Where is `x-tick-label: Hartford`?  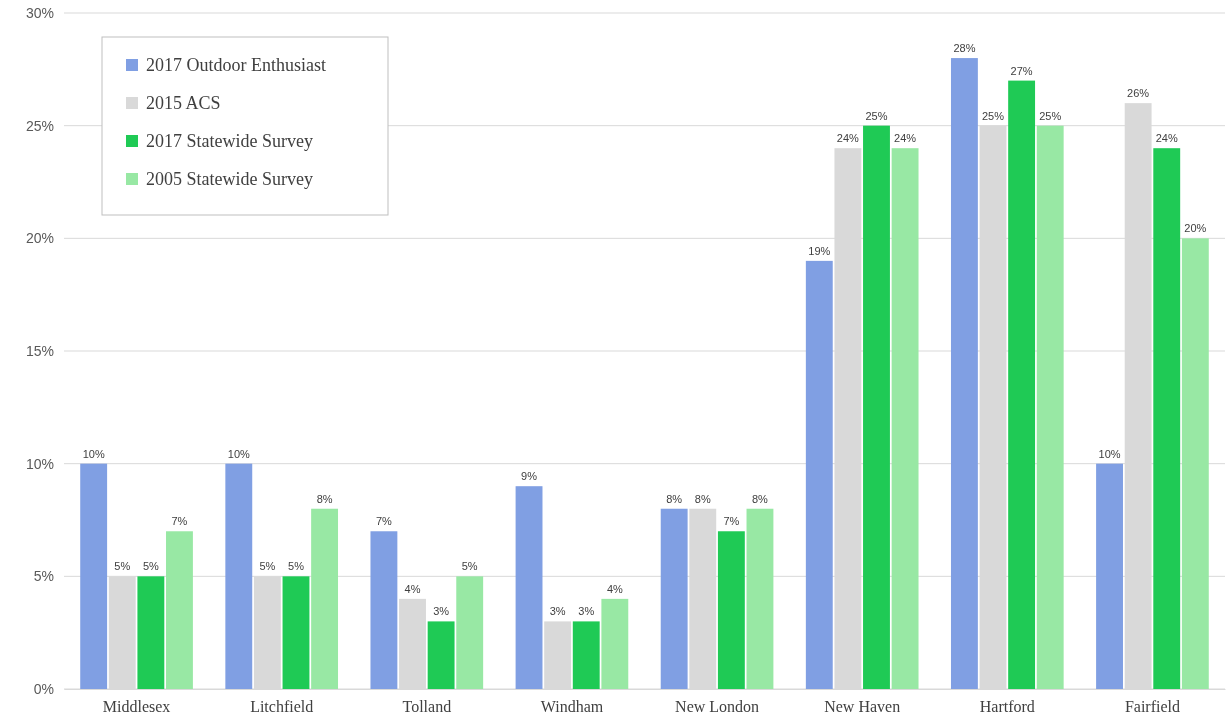 x-tick-label: Hartford is located at coordinates (1007, 707).